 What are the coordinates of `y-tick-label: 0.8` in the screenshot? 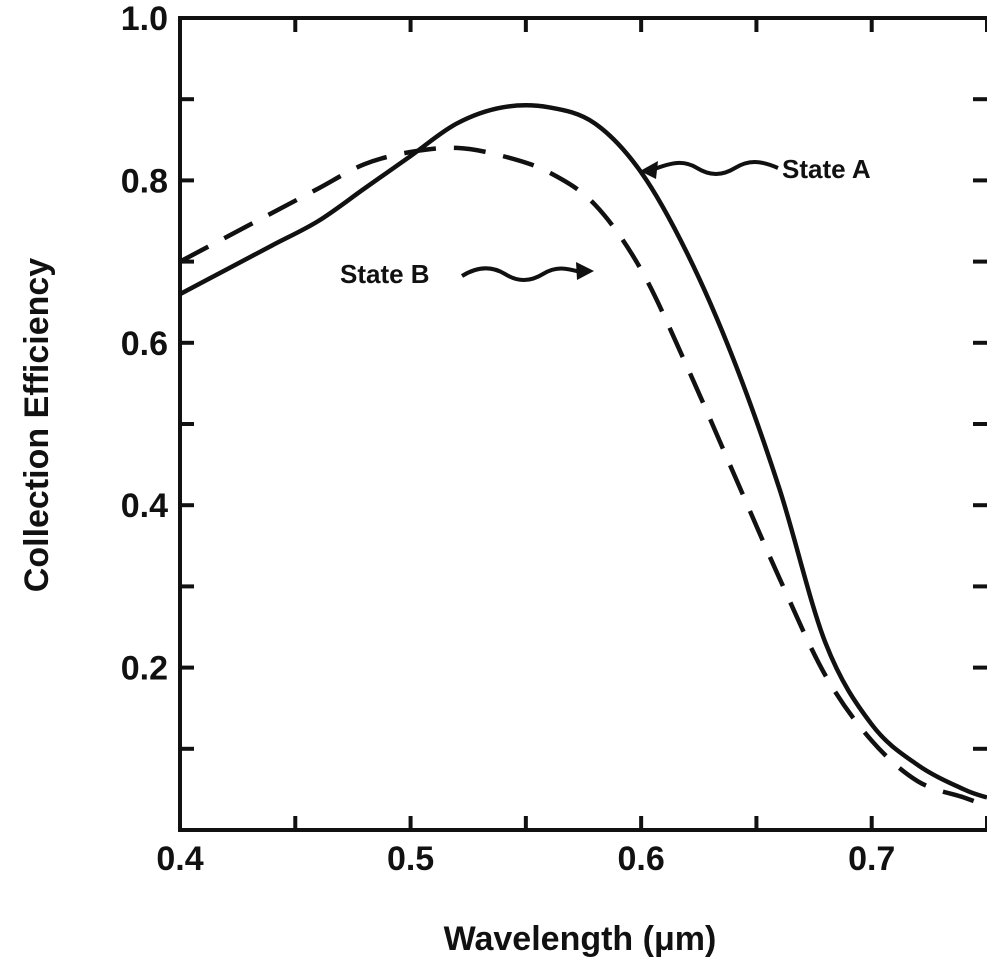 It's located at (144, 181).